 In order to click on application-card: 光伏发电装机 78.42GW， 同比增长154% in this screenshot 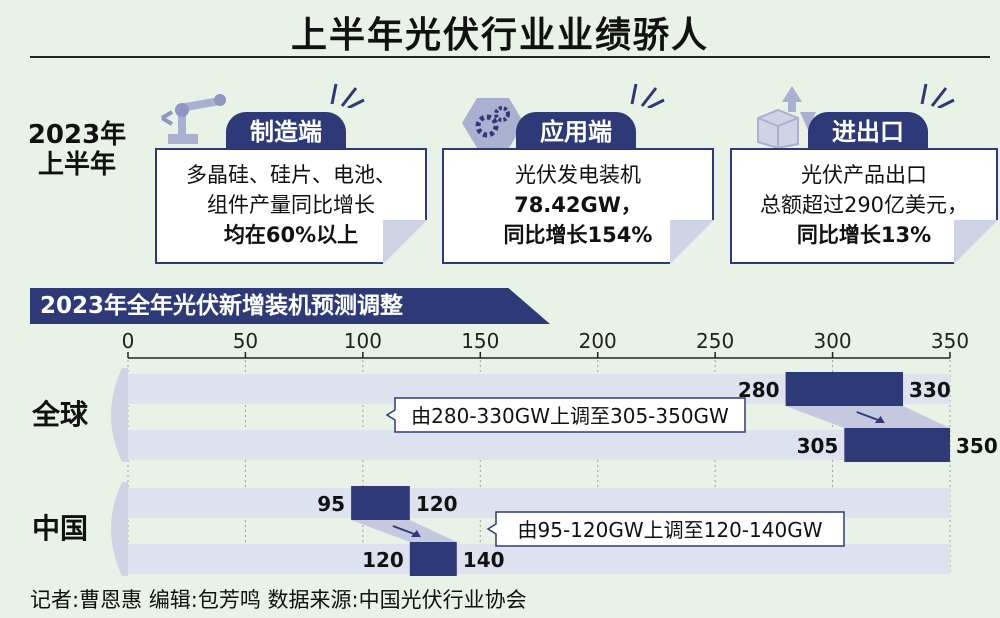, I will do `click(578, 206)`.